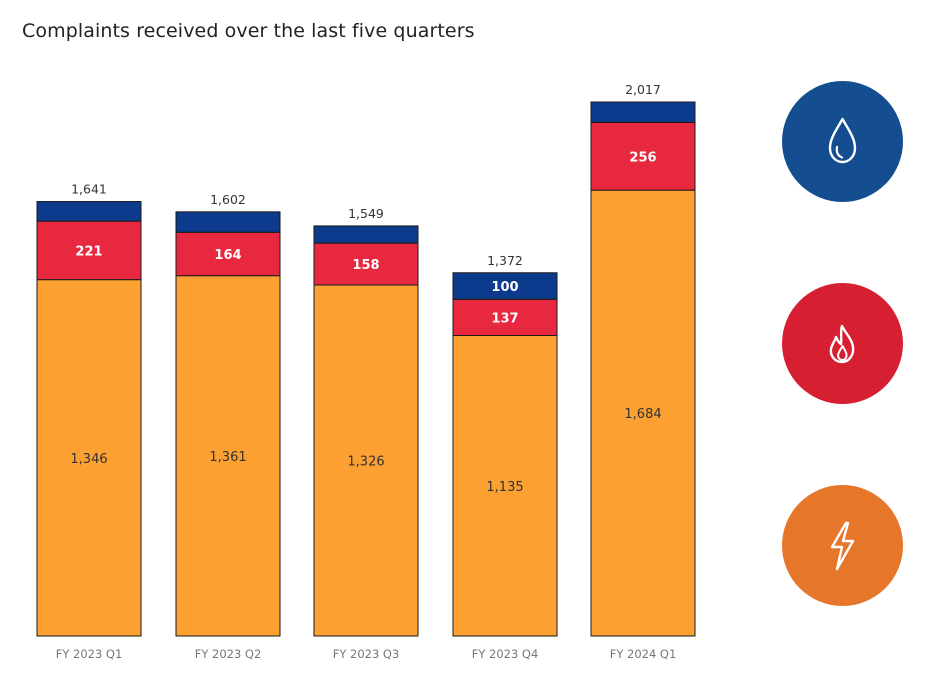 The height and width of the screenshot is (675, 929). I want to click on water-icon-circle, so click(842, 141).